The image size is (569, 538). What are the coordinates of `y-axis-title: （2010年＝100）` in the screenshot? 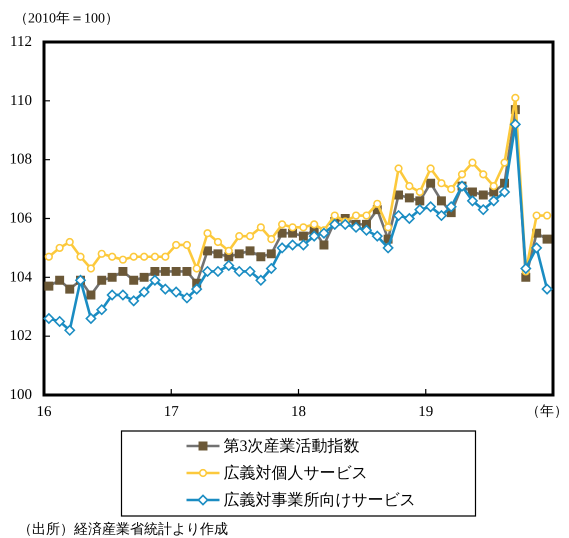 It's located at (66, 18).